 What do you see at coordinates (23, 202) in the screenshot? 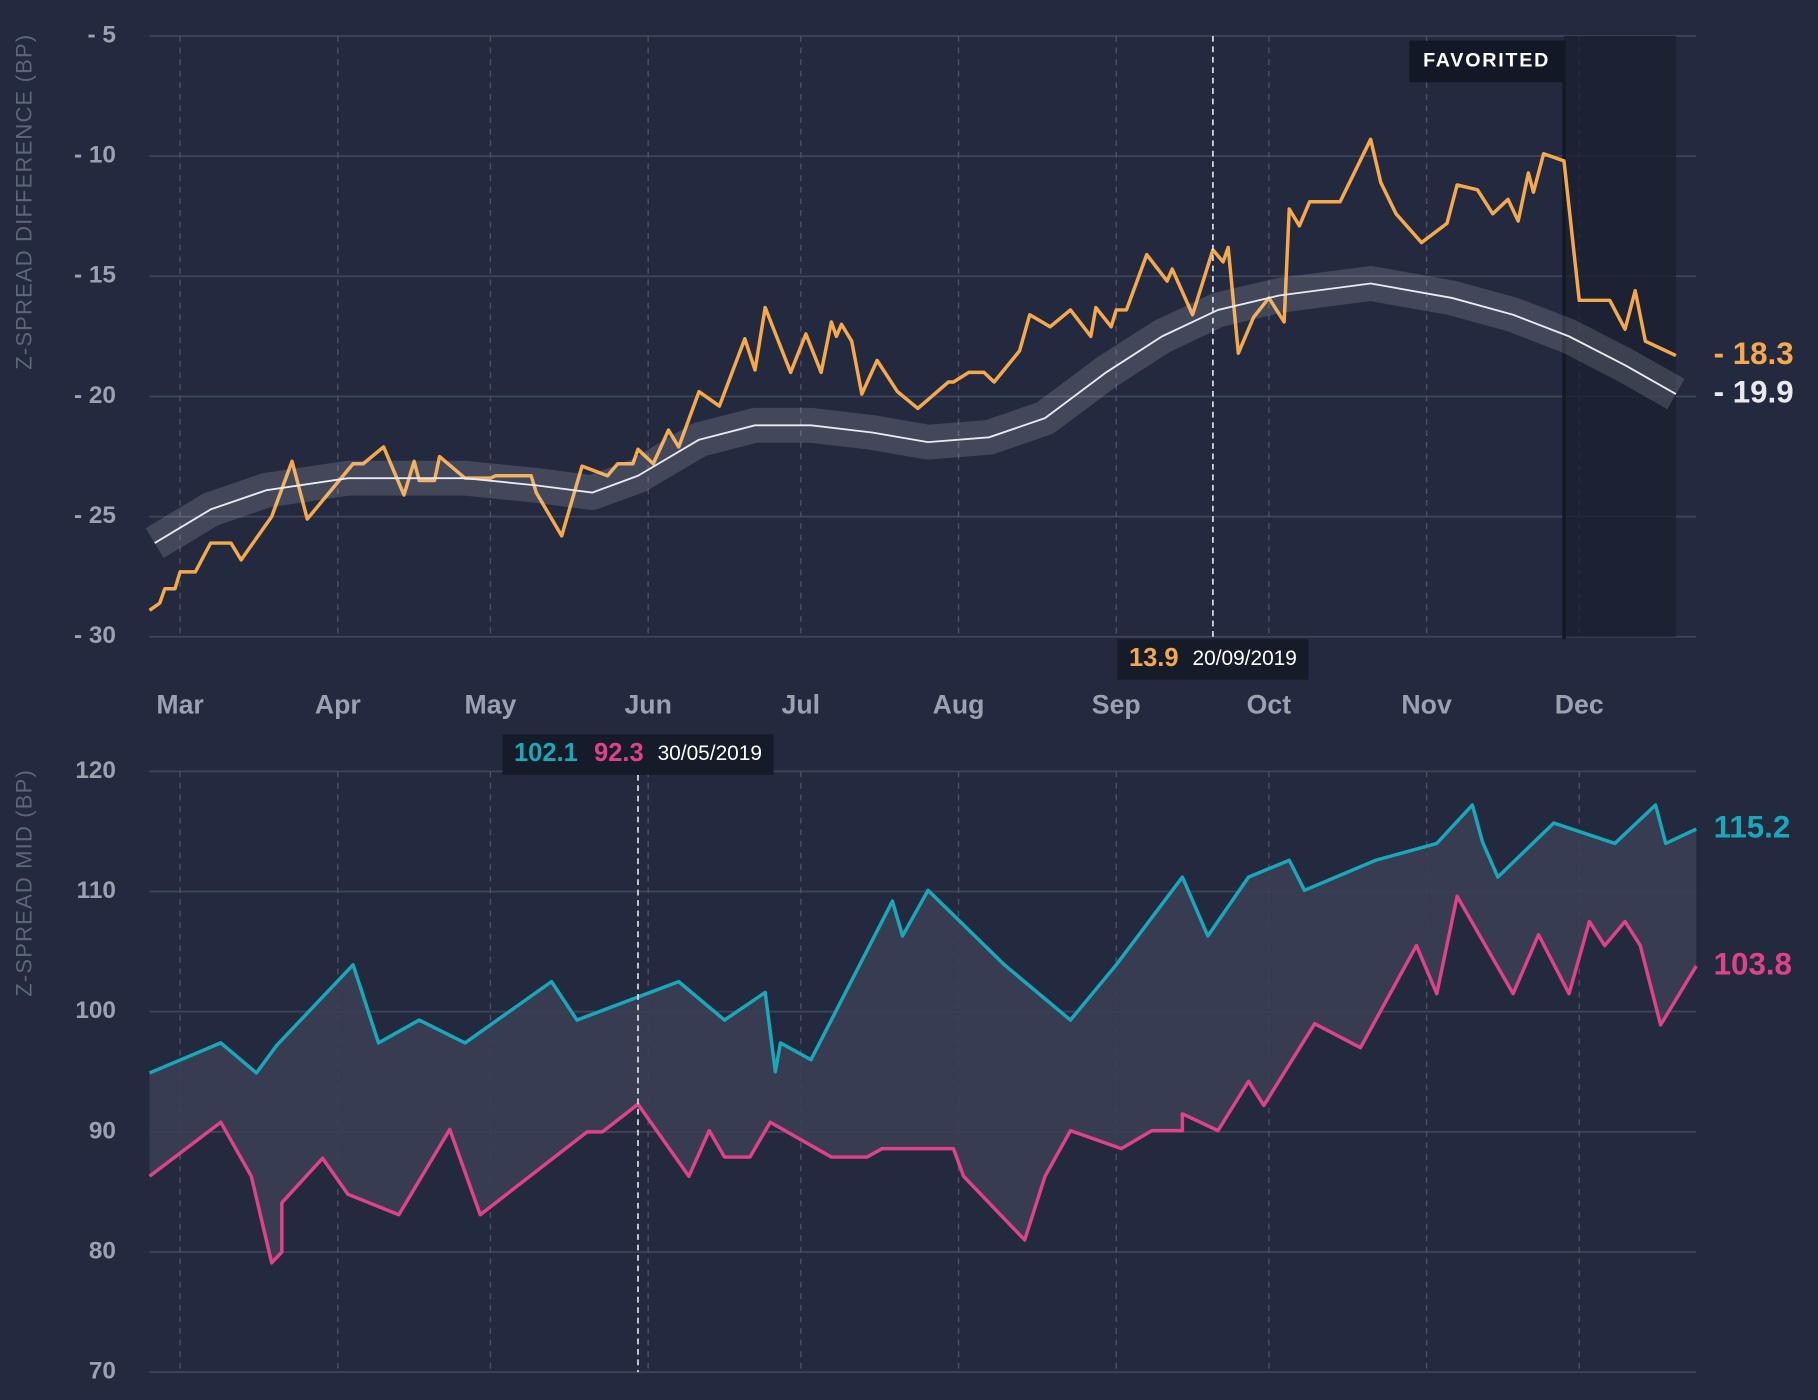
I see `y-axis-title: Z-SPREAD DIFFERENCE (BP)` at bounding box center [23, 202].